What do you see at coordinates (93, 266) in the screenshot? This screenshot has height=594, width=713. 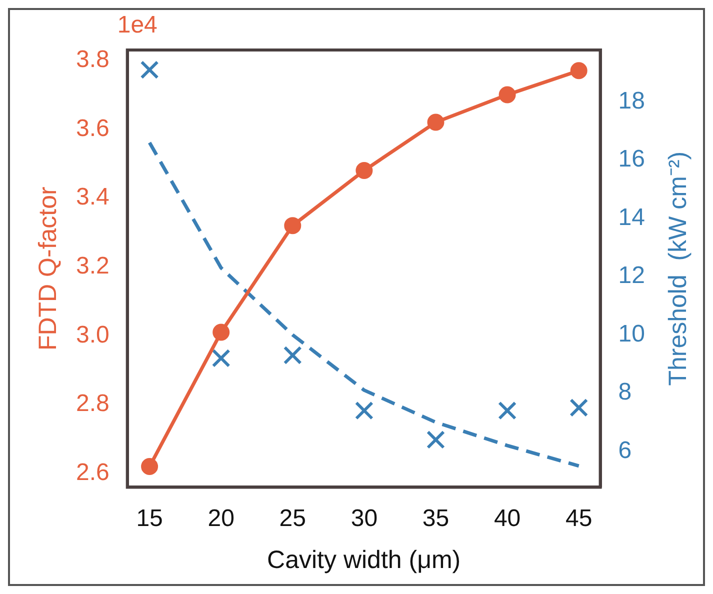 I see `y-tick-label: 3.2` at bounding box center [93, 266].